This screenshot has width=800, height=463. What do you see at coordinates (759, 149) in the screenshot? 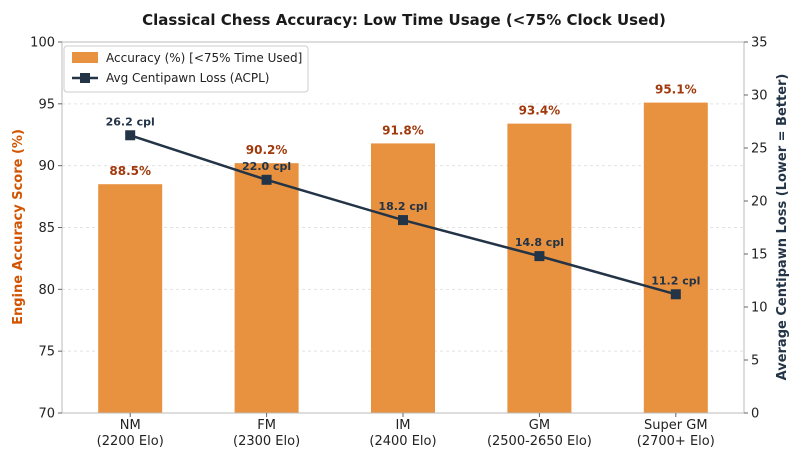
I see `right-tick-label-5: 25` at bounding box center [759, 149].